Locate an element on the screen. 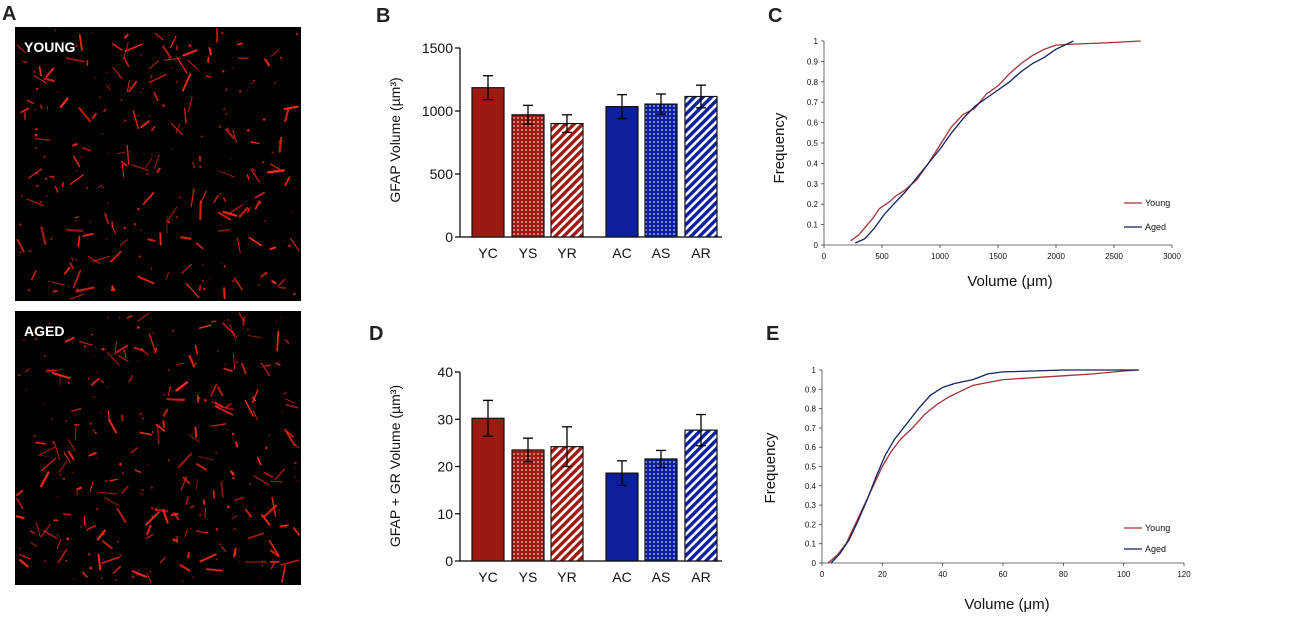 The width and height of the screenshot is (1300, 617). chart-c-legend-label-aged: Aged is located at coordinates (1155, 227).